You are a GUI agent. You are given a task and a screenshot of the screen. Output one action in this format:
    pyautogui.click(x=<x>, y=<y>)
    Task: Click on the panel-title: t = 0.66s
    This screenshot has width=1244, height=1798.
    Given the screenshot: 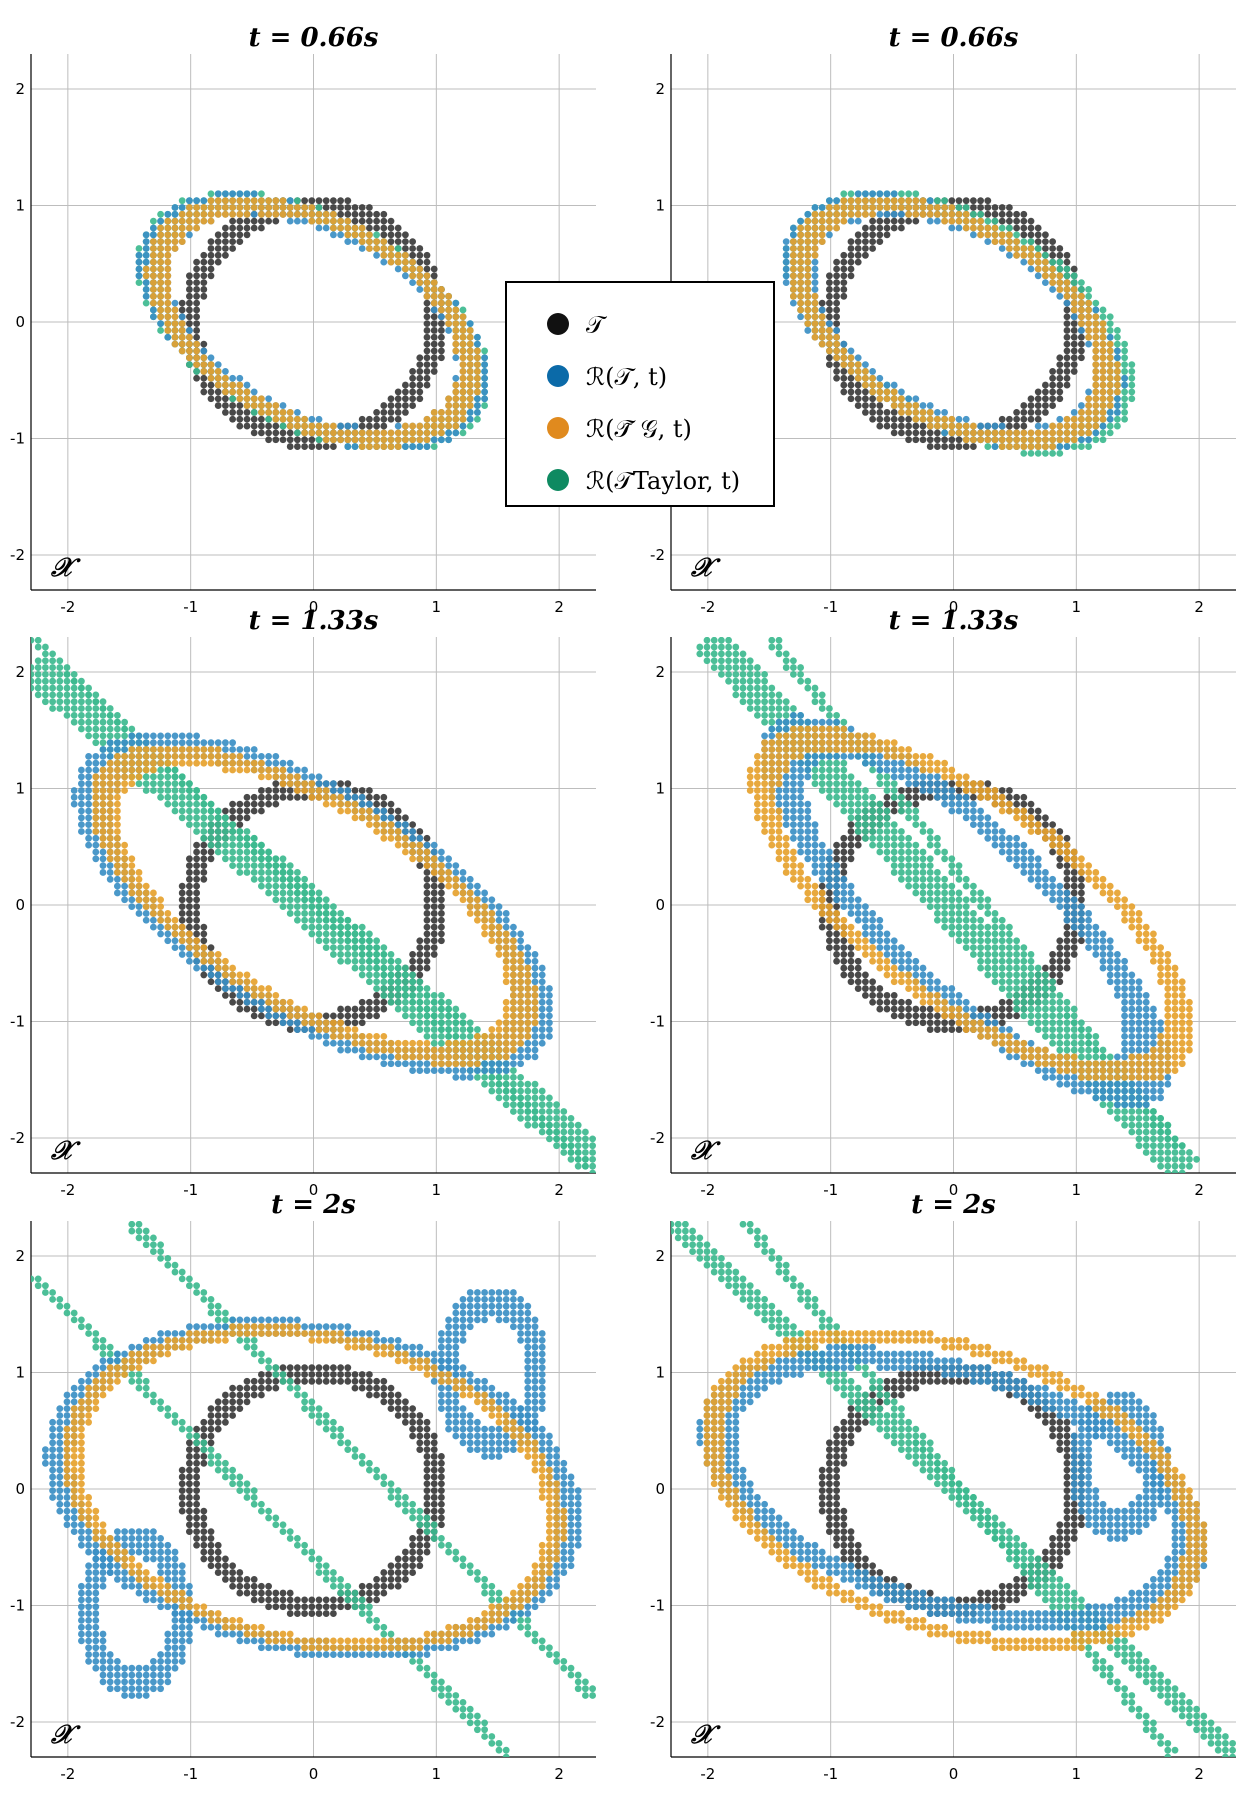 What is the action you would take?
    pyautogui.click(x=954, y=38)
    